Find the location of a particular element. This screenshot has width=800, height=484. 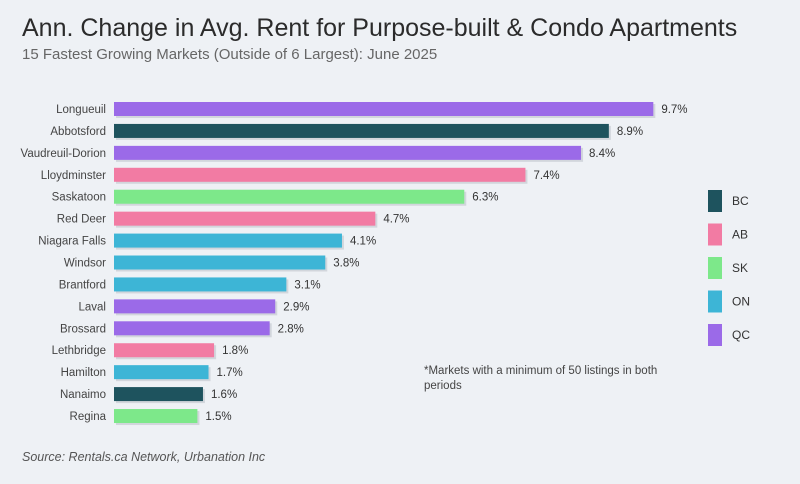

category-label: Abbotsford is located at coordinates (78, 132).